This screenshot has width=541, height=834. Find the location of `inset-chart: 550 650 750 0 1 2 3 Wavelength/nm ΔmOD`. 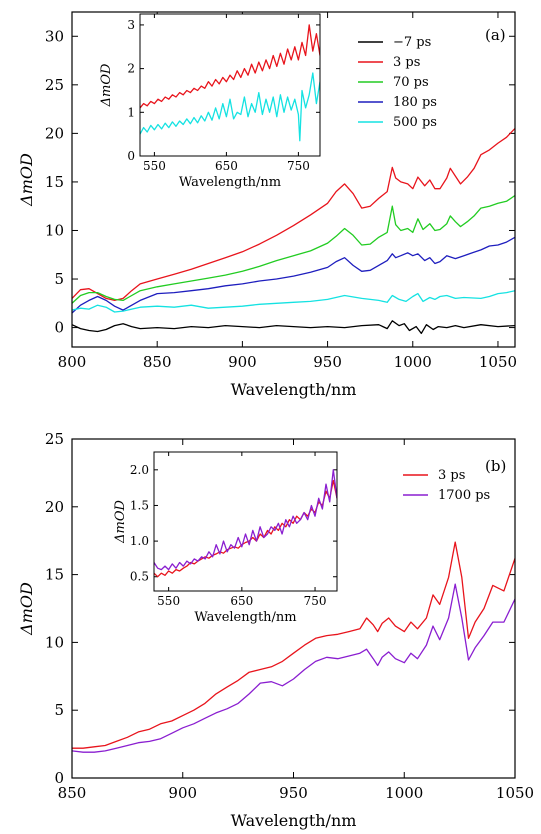

inset-chart: 550 650 750 0 1 2 3 Wavelength/nm ΔmOD is located at coordinates (210, 101).